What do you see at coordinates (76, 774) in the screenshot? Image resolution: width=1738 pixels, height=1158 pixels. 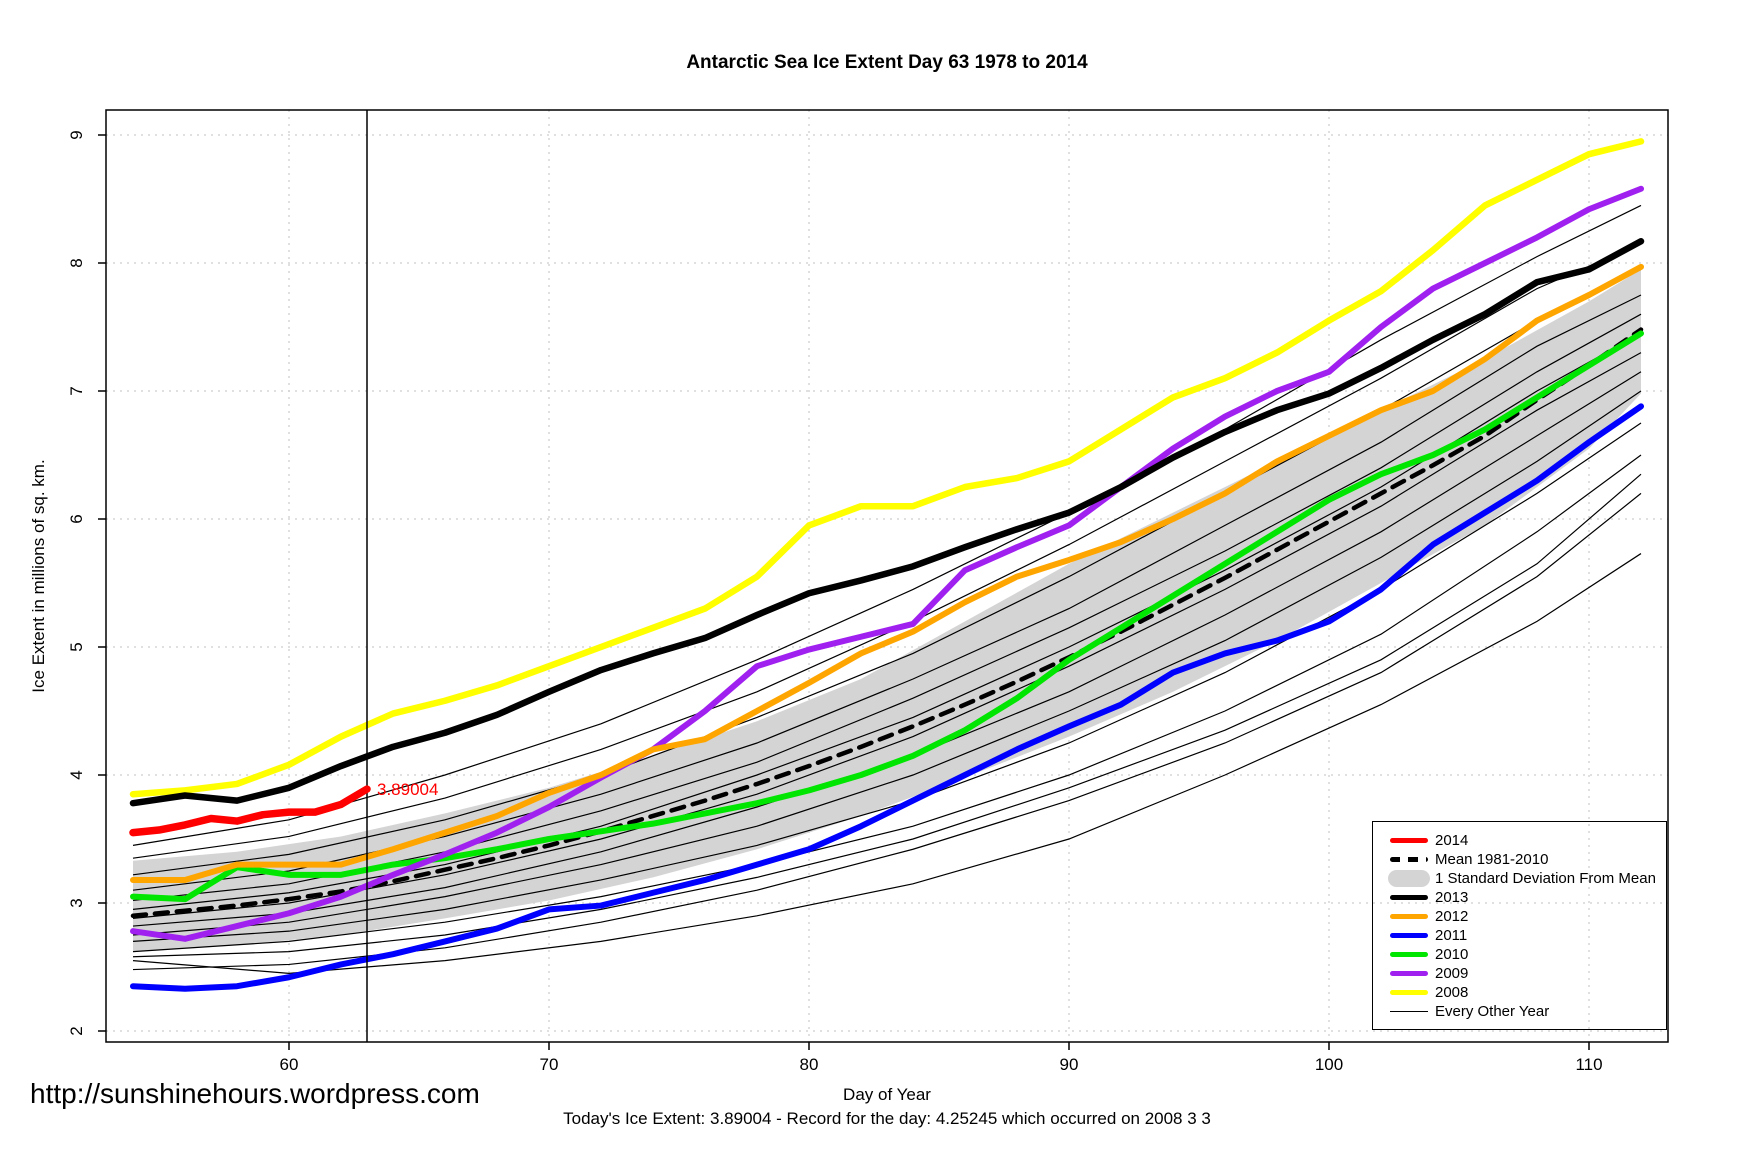 I see `y-tick-label-4: 4` at bounding box center [76, 774].